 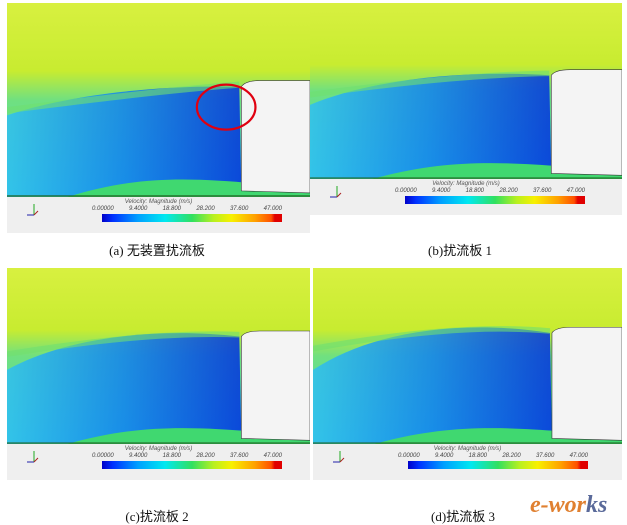 What do you see at coordinates (463, 516) in the screenshot?
I see `subfigure-caption: (d)扰流板 3` at bounding box center [463, 516].